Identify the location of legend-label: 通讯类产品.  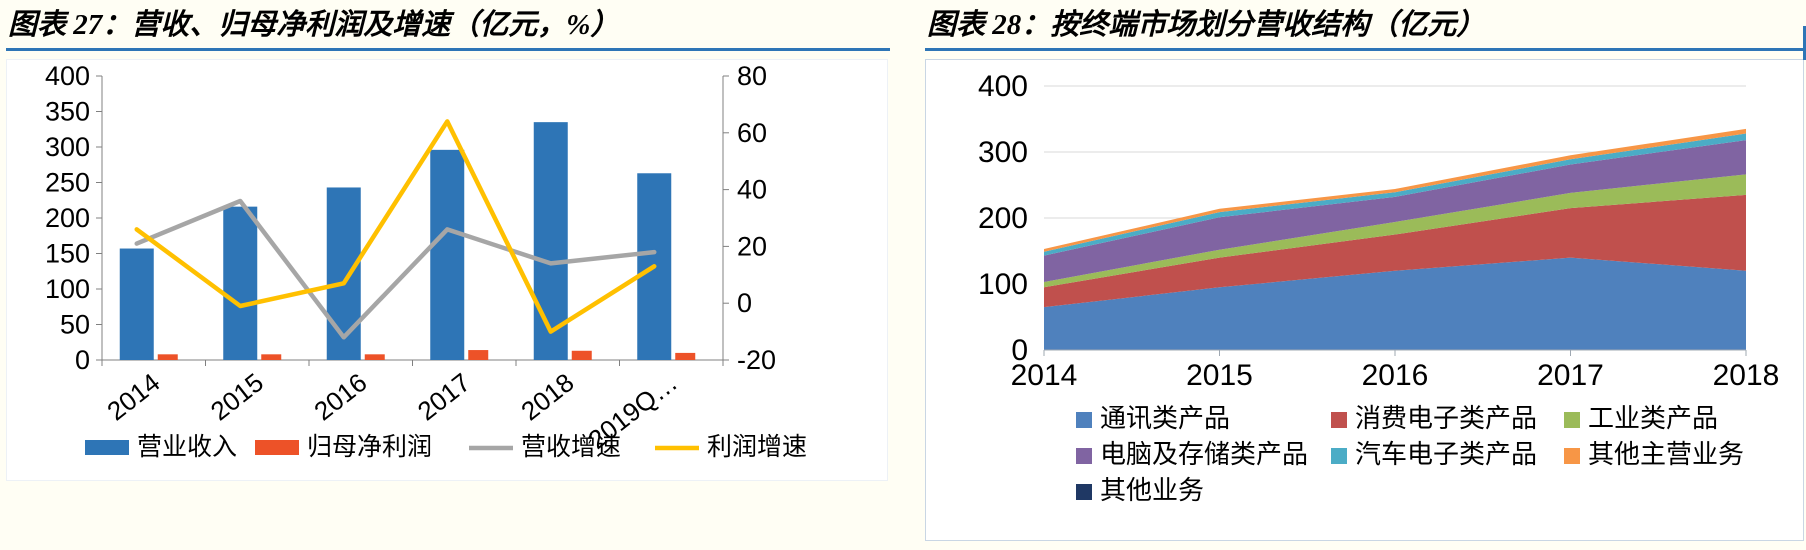
(1165, 418).